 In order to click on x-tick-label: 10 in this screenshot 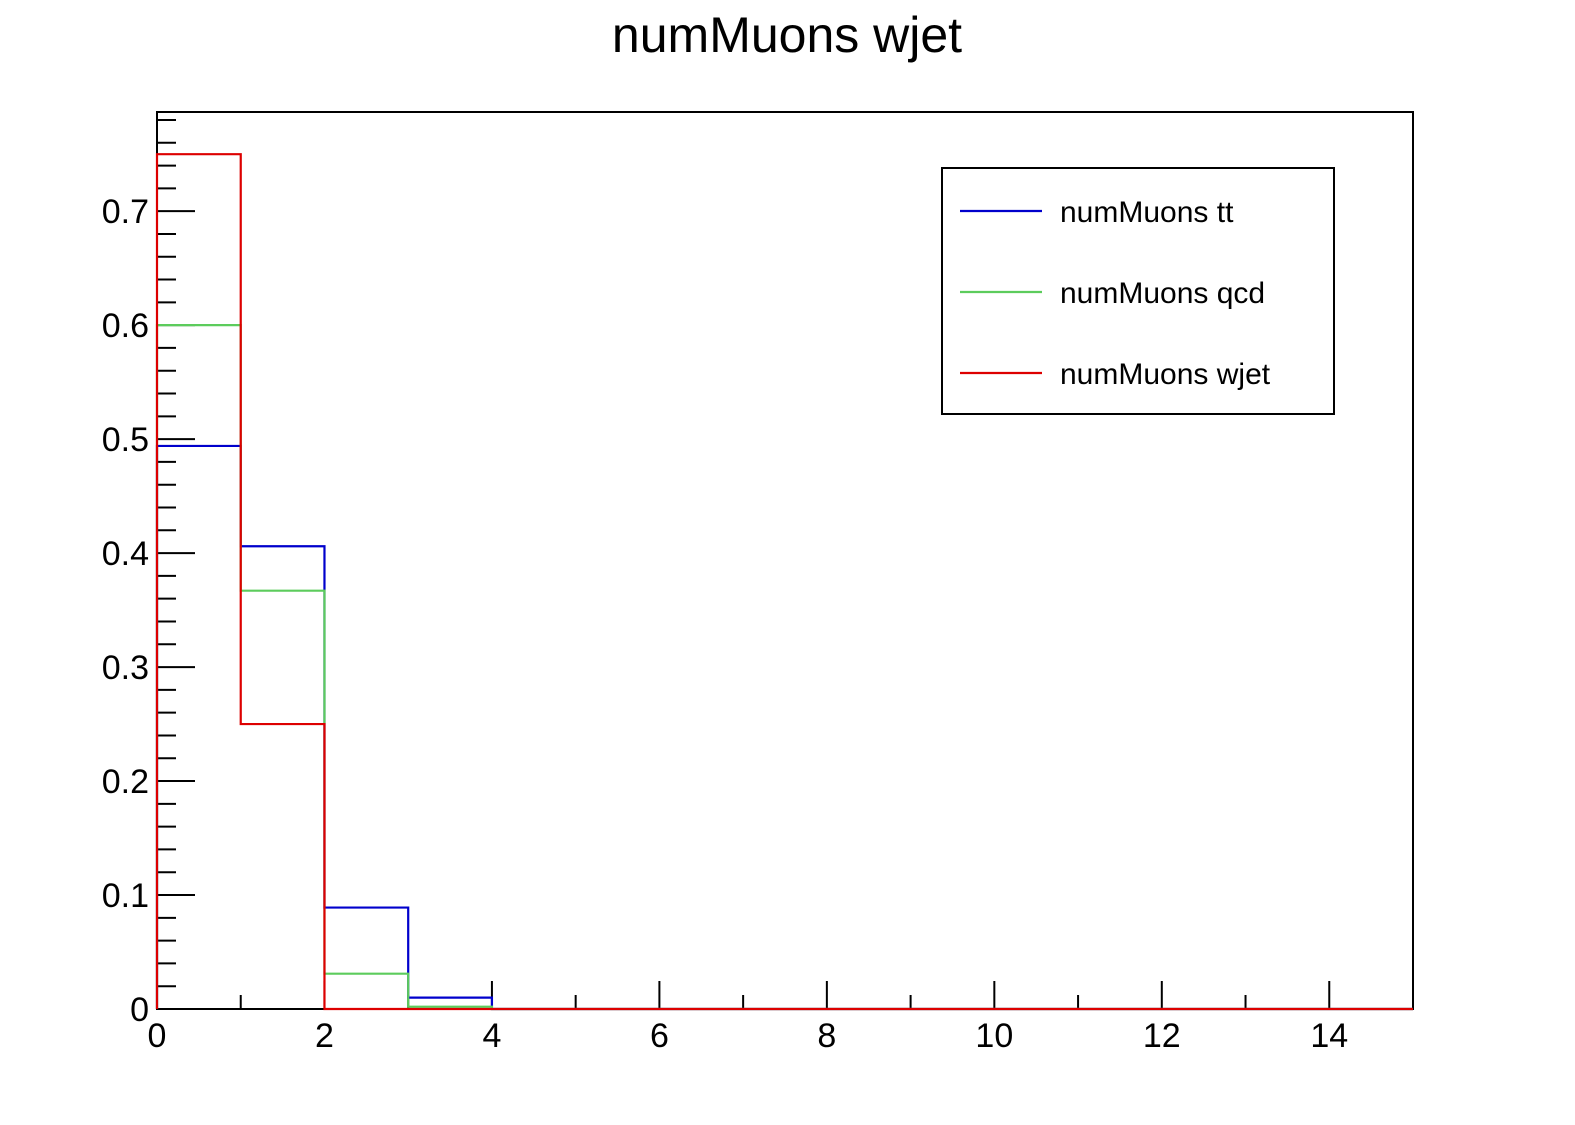, I will do `click(994, 1036)`.